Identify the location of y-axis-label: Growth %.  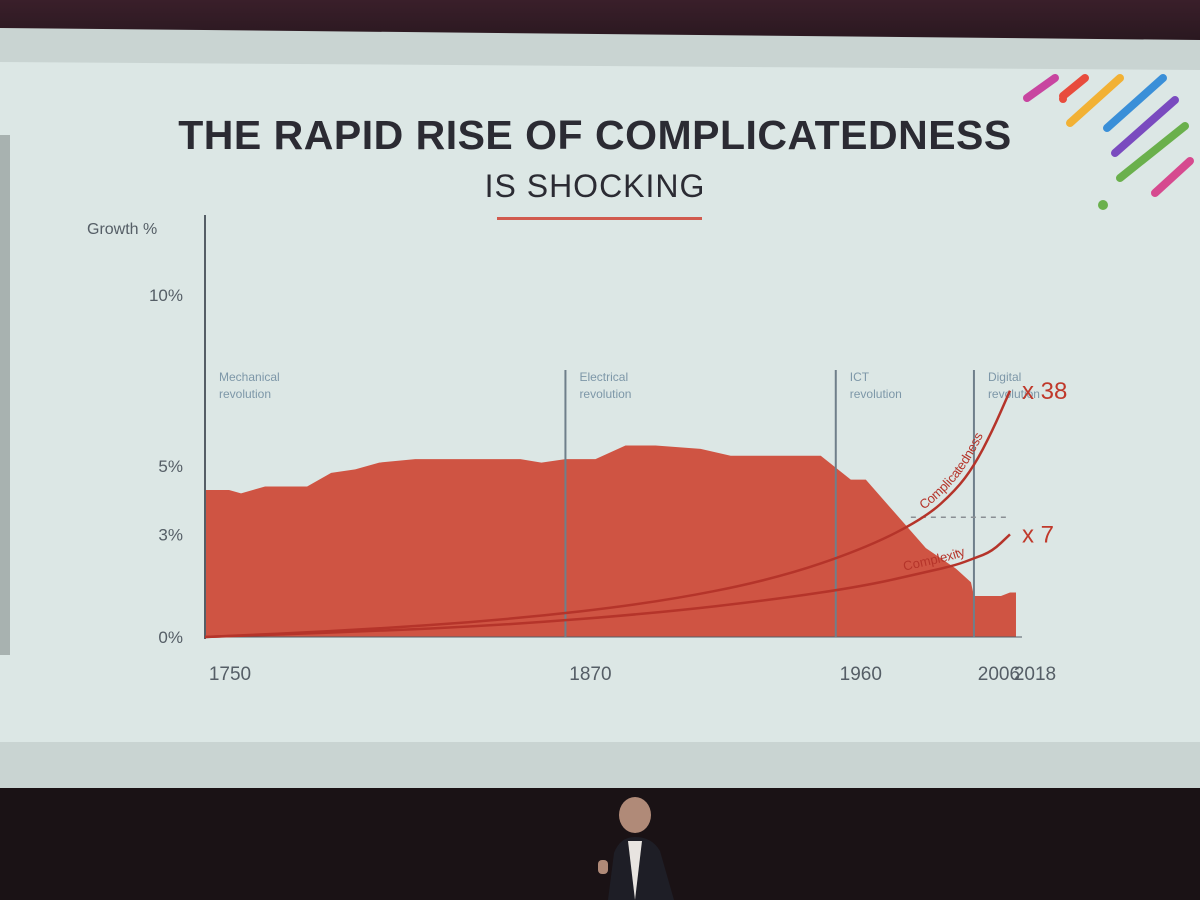
(122, 229).